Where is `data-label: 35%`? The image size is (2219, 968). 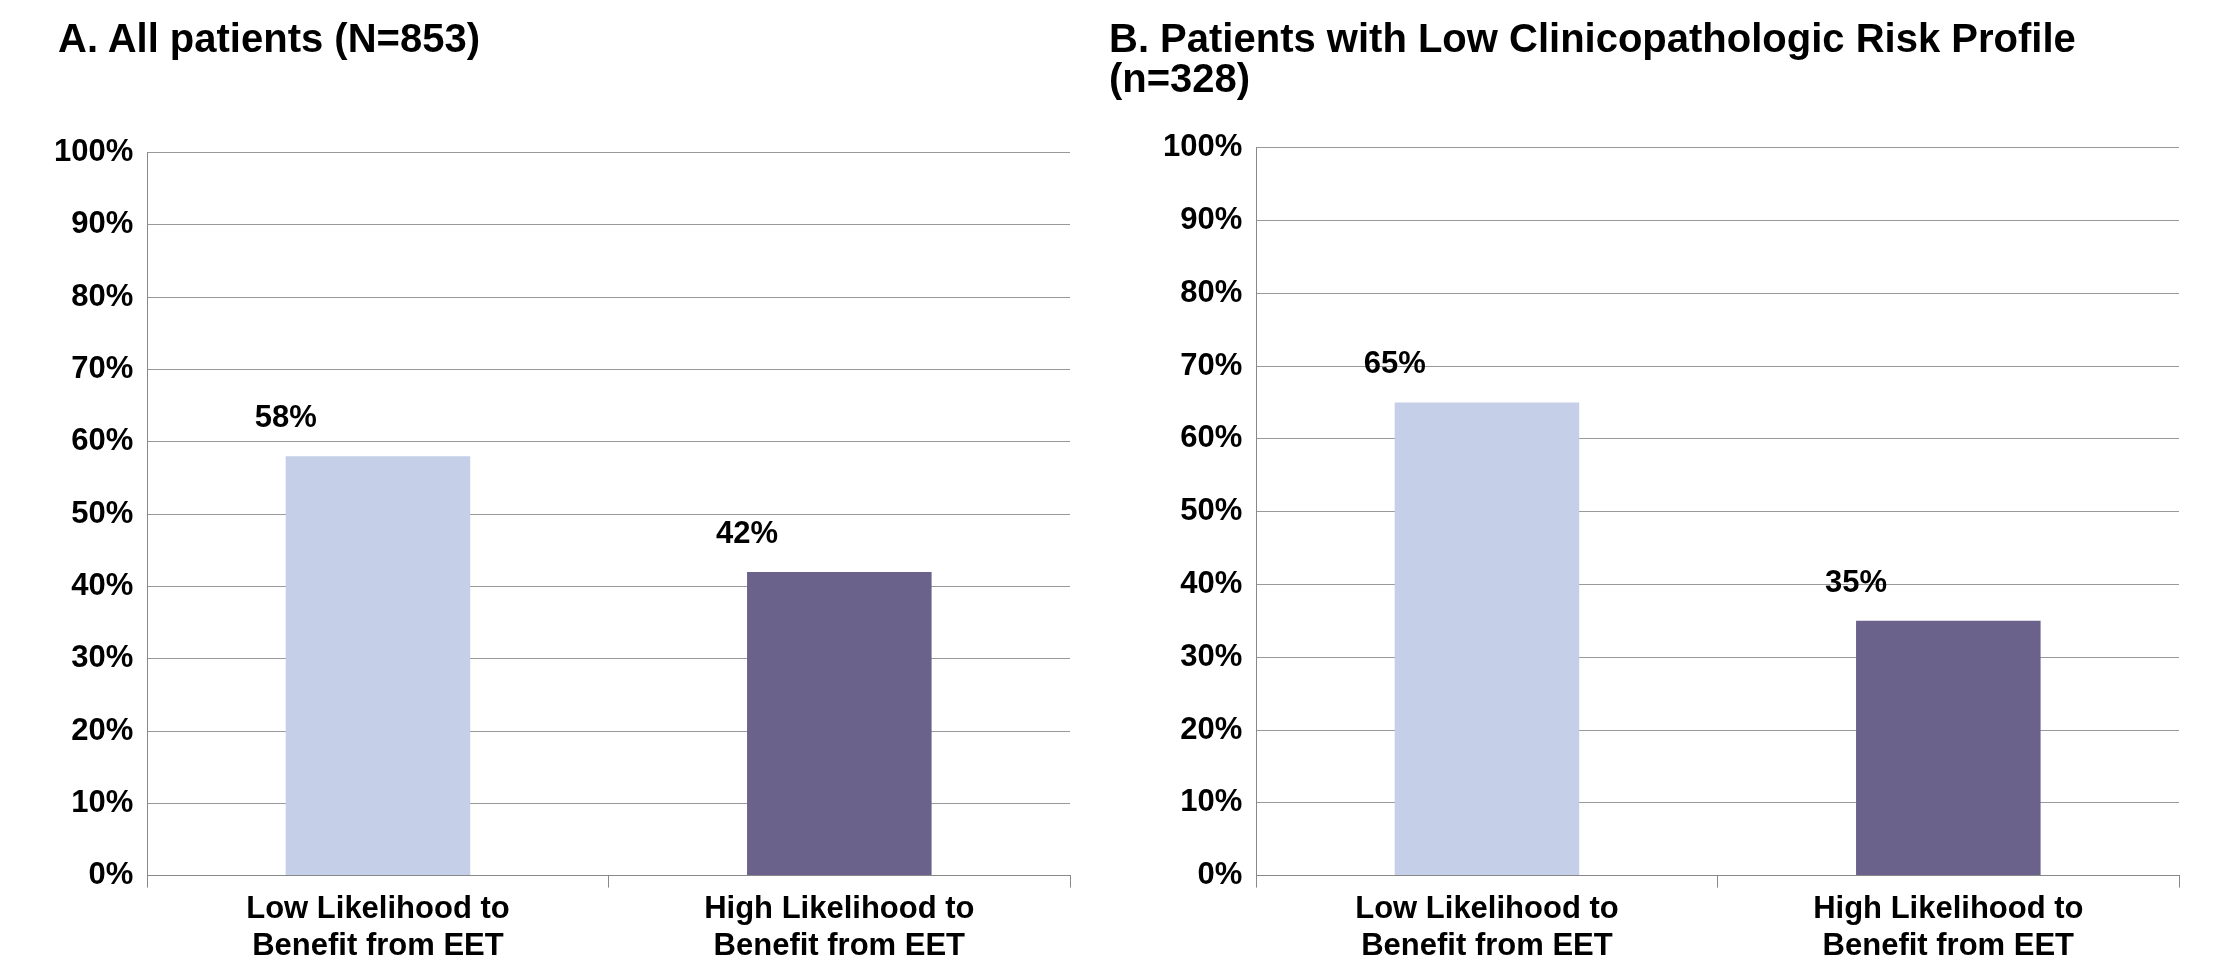 data-label: 35% is located at coordinates (1856, 581).